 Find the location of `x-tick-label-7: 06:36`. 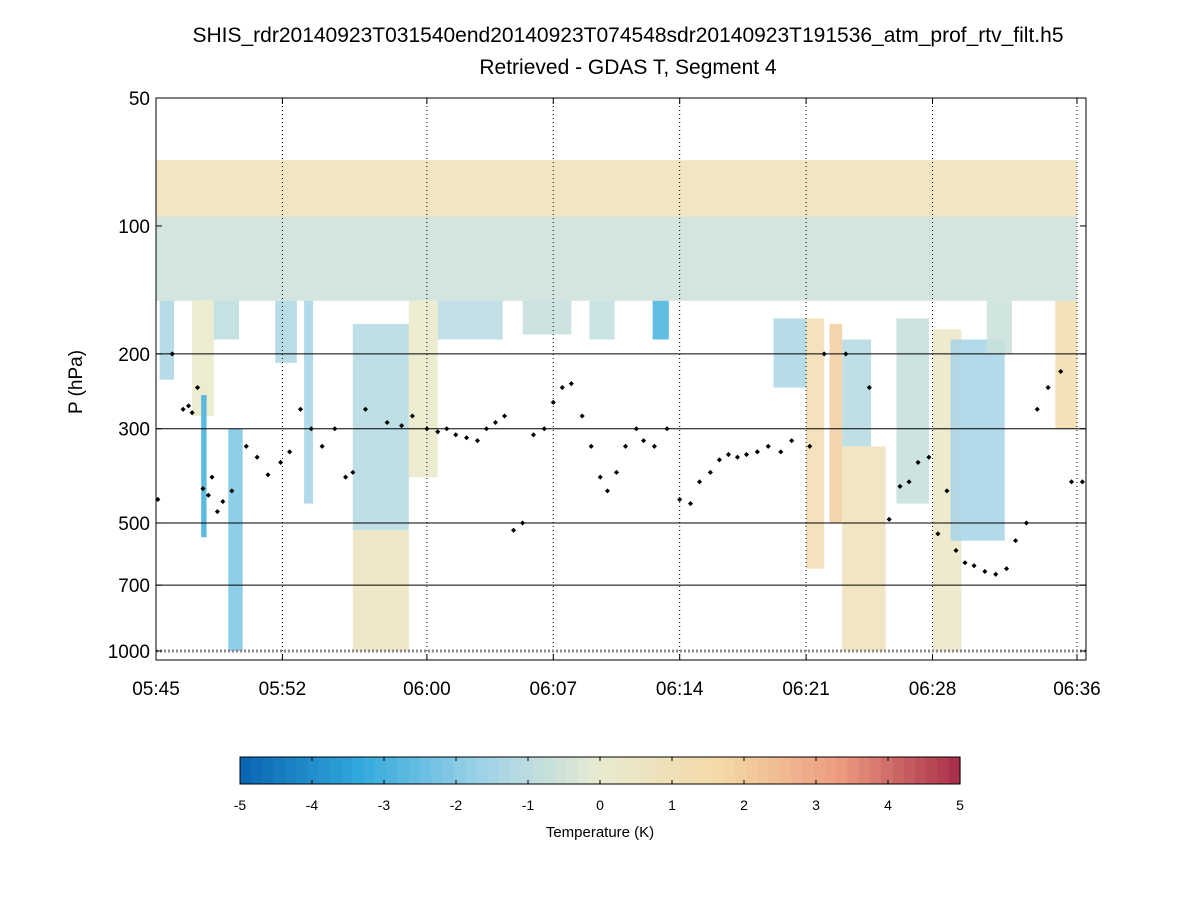

x-tick-label-7: 06:36 is located at coordinates (1077, 689).